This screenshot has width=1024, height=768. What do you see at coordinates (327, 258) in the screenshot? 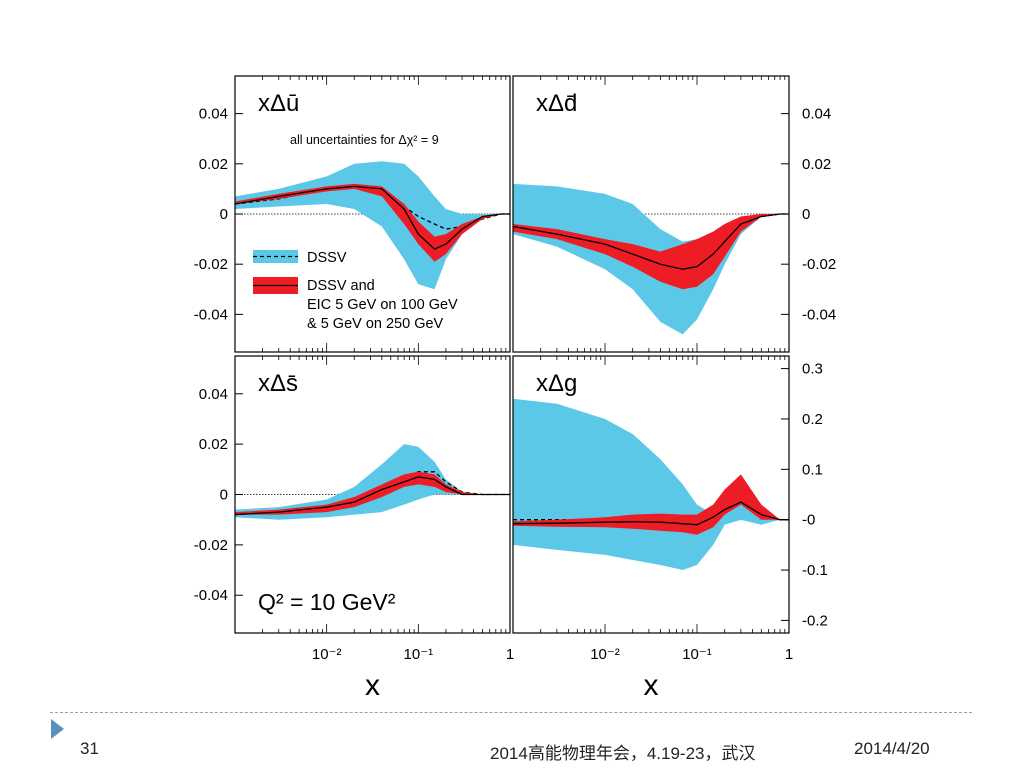
I see `legend-entry: DSSV` at bounding box center [327, 258].